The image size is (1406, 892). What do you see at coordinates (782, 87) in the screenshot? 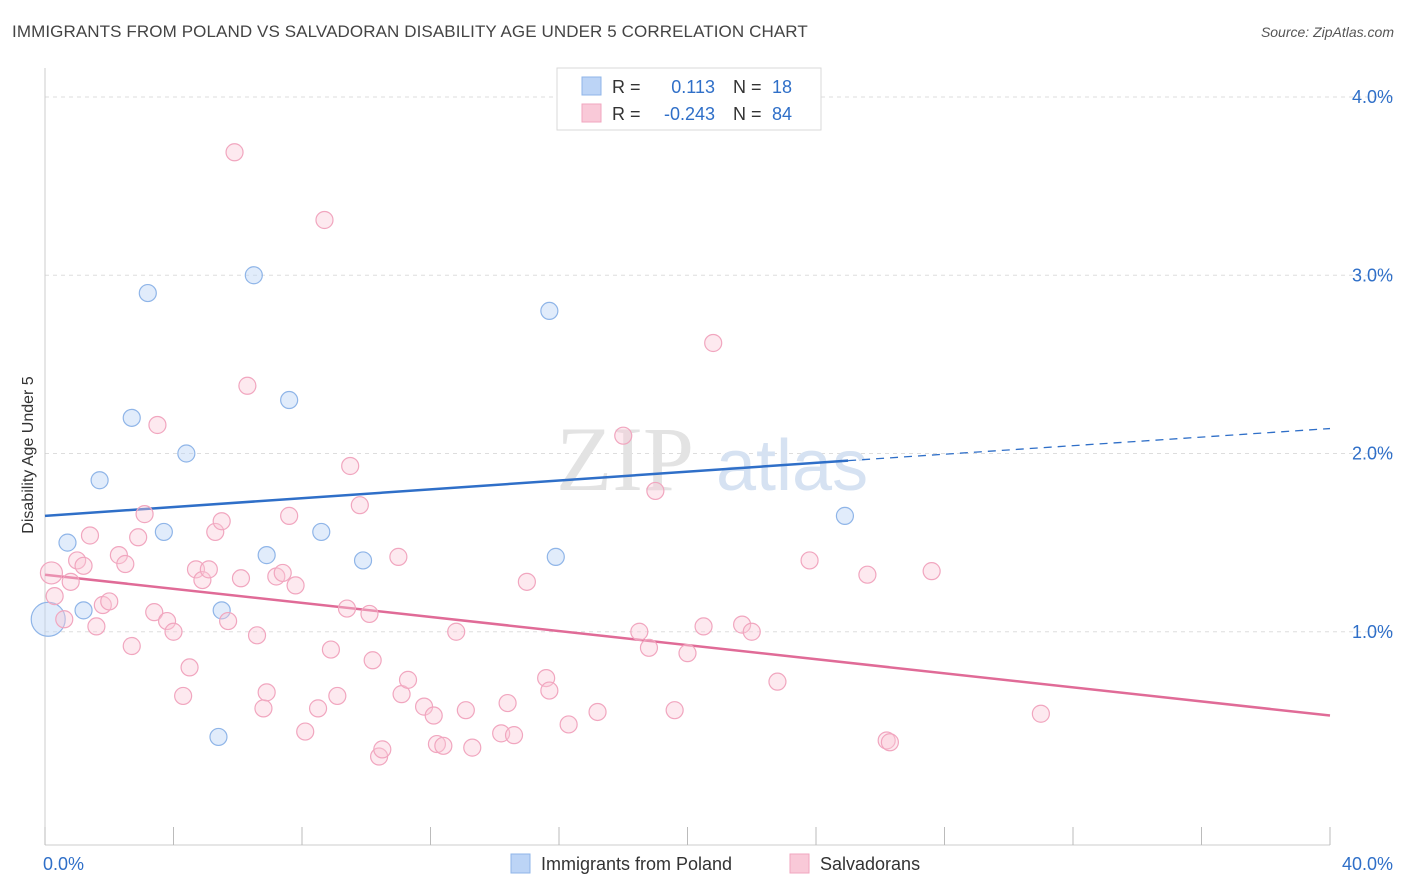
I see `stats-n-value: 18` at bounding box center [782, 87].